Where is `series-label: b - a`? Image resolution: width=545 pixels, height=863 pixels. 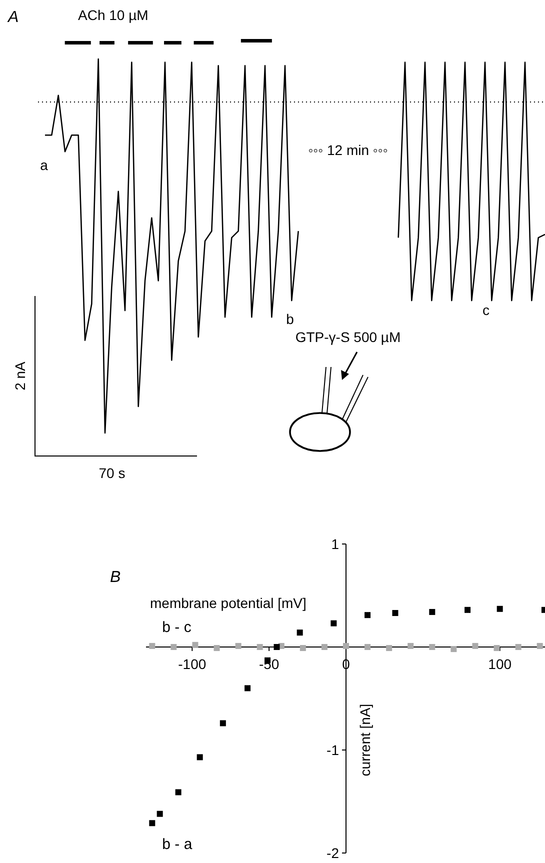 series-label: b - a is located at coordinates (177, 845).